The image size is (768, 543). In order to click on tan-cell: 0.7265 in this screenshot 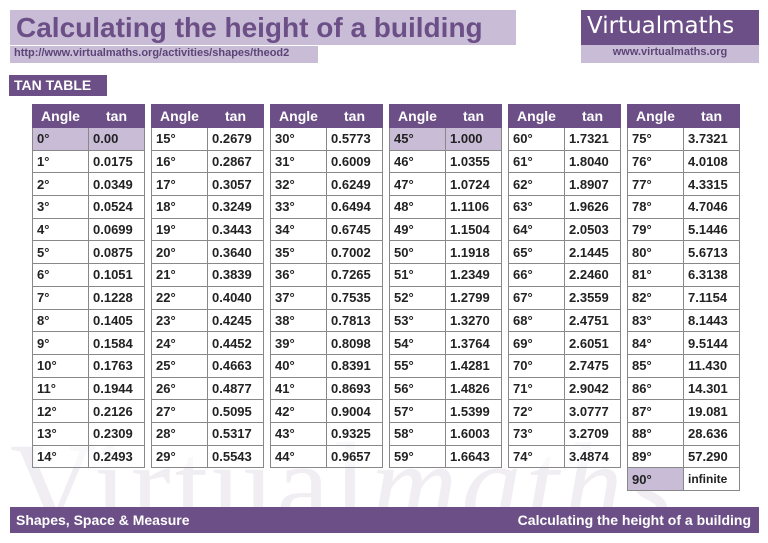, I will do `click(354, 275)`.